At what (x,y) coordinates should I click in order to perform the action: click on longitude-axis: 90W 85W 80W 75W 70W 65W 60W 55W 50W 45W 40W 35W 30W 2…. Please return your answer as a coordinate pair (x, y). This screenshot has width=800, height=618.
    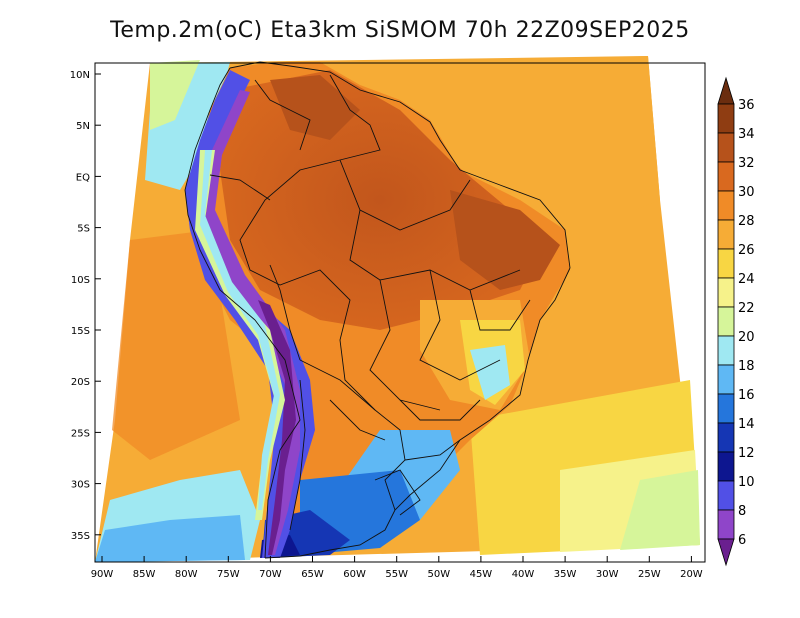
    Looking at the image, I should click on (397, 568).